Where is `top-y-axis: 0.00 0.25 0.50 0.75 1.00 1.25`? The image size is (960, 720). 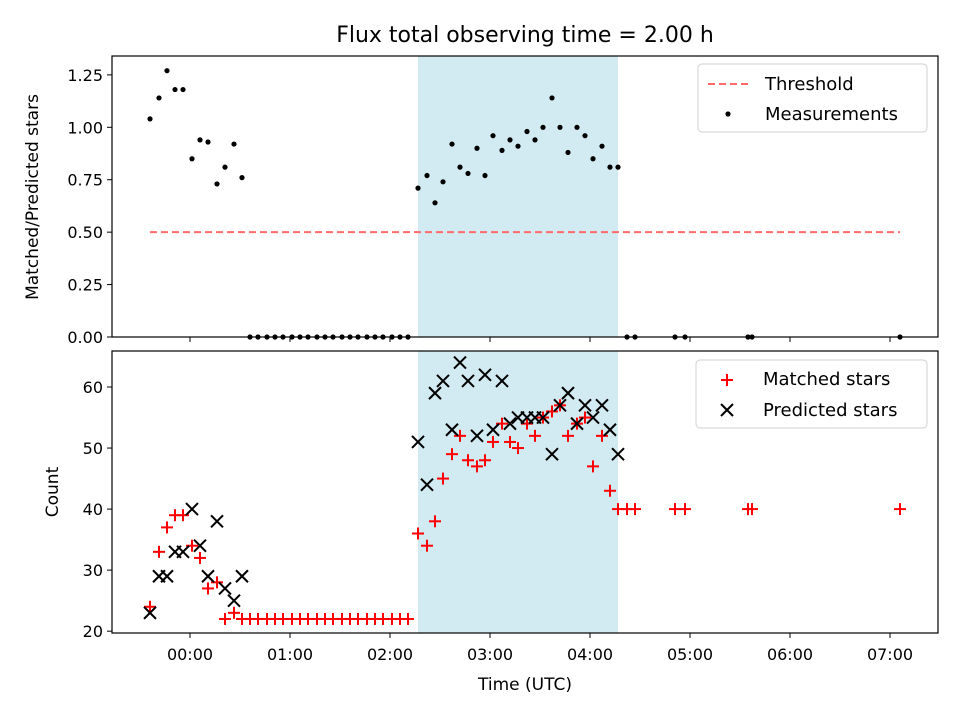
top-y-axis: 0.00 0.25 0.50 0.75 1.00 1.25 is located at coordinates (89, 206).